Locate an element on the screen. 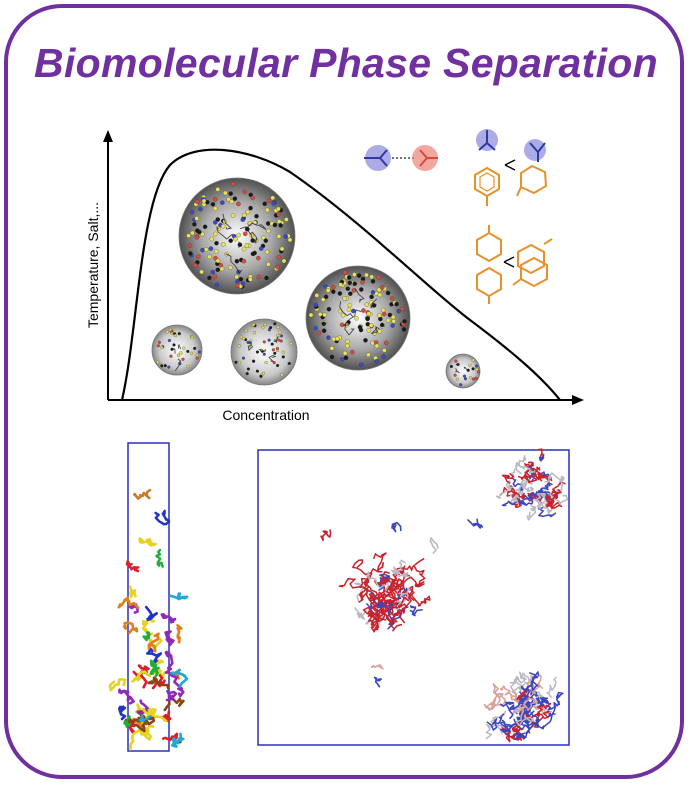 This screenshot has width=692, height=787. droplet-large-top is located at coordinates (237, 236).